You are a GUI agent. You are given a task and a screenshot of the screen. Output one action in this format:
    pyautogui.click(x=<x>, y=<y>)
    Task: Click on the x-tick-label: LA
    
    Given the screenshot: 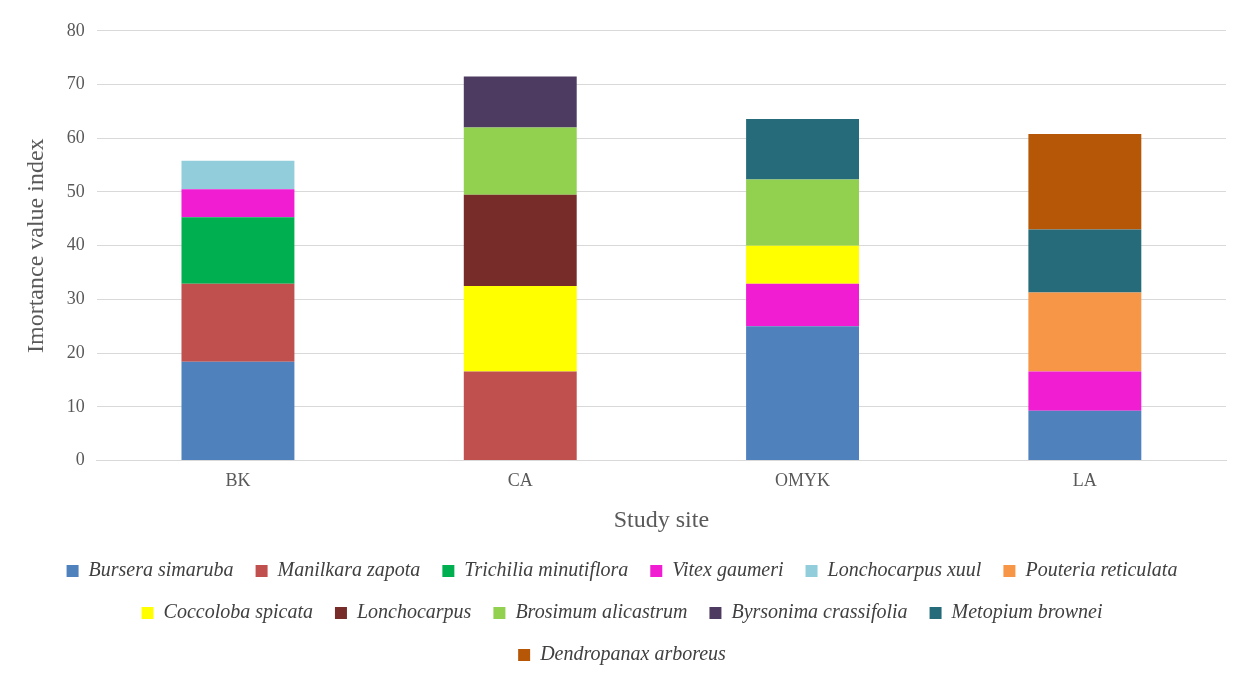 What is the action you would take?
    pyautogui.click(x=1084, y=480)
    